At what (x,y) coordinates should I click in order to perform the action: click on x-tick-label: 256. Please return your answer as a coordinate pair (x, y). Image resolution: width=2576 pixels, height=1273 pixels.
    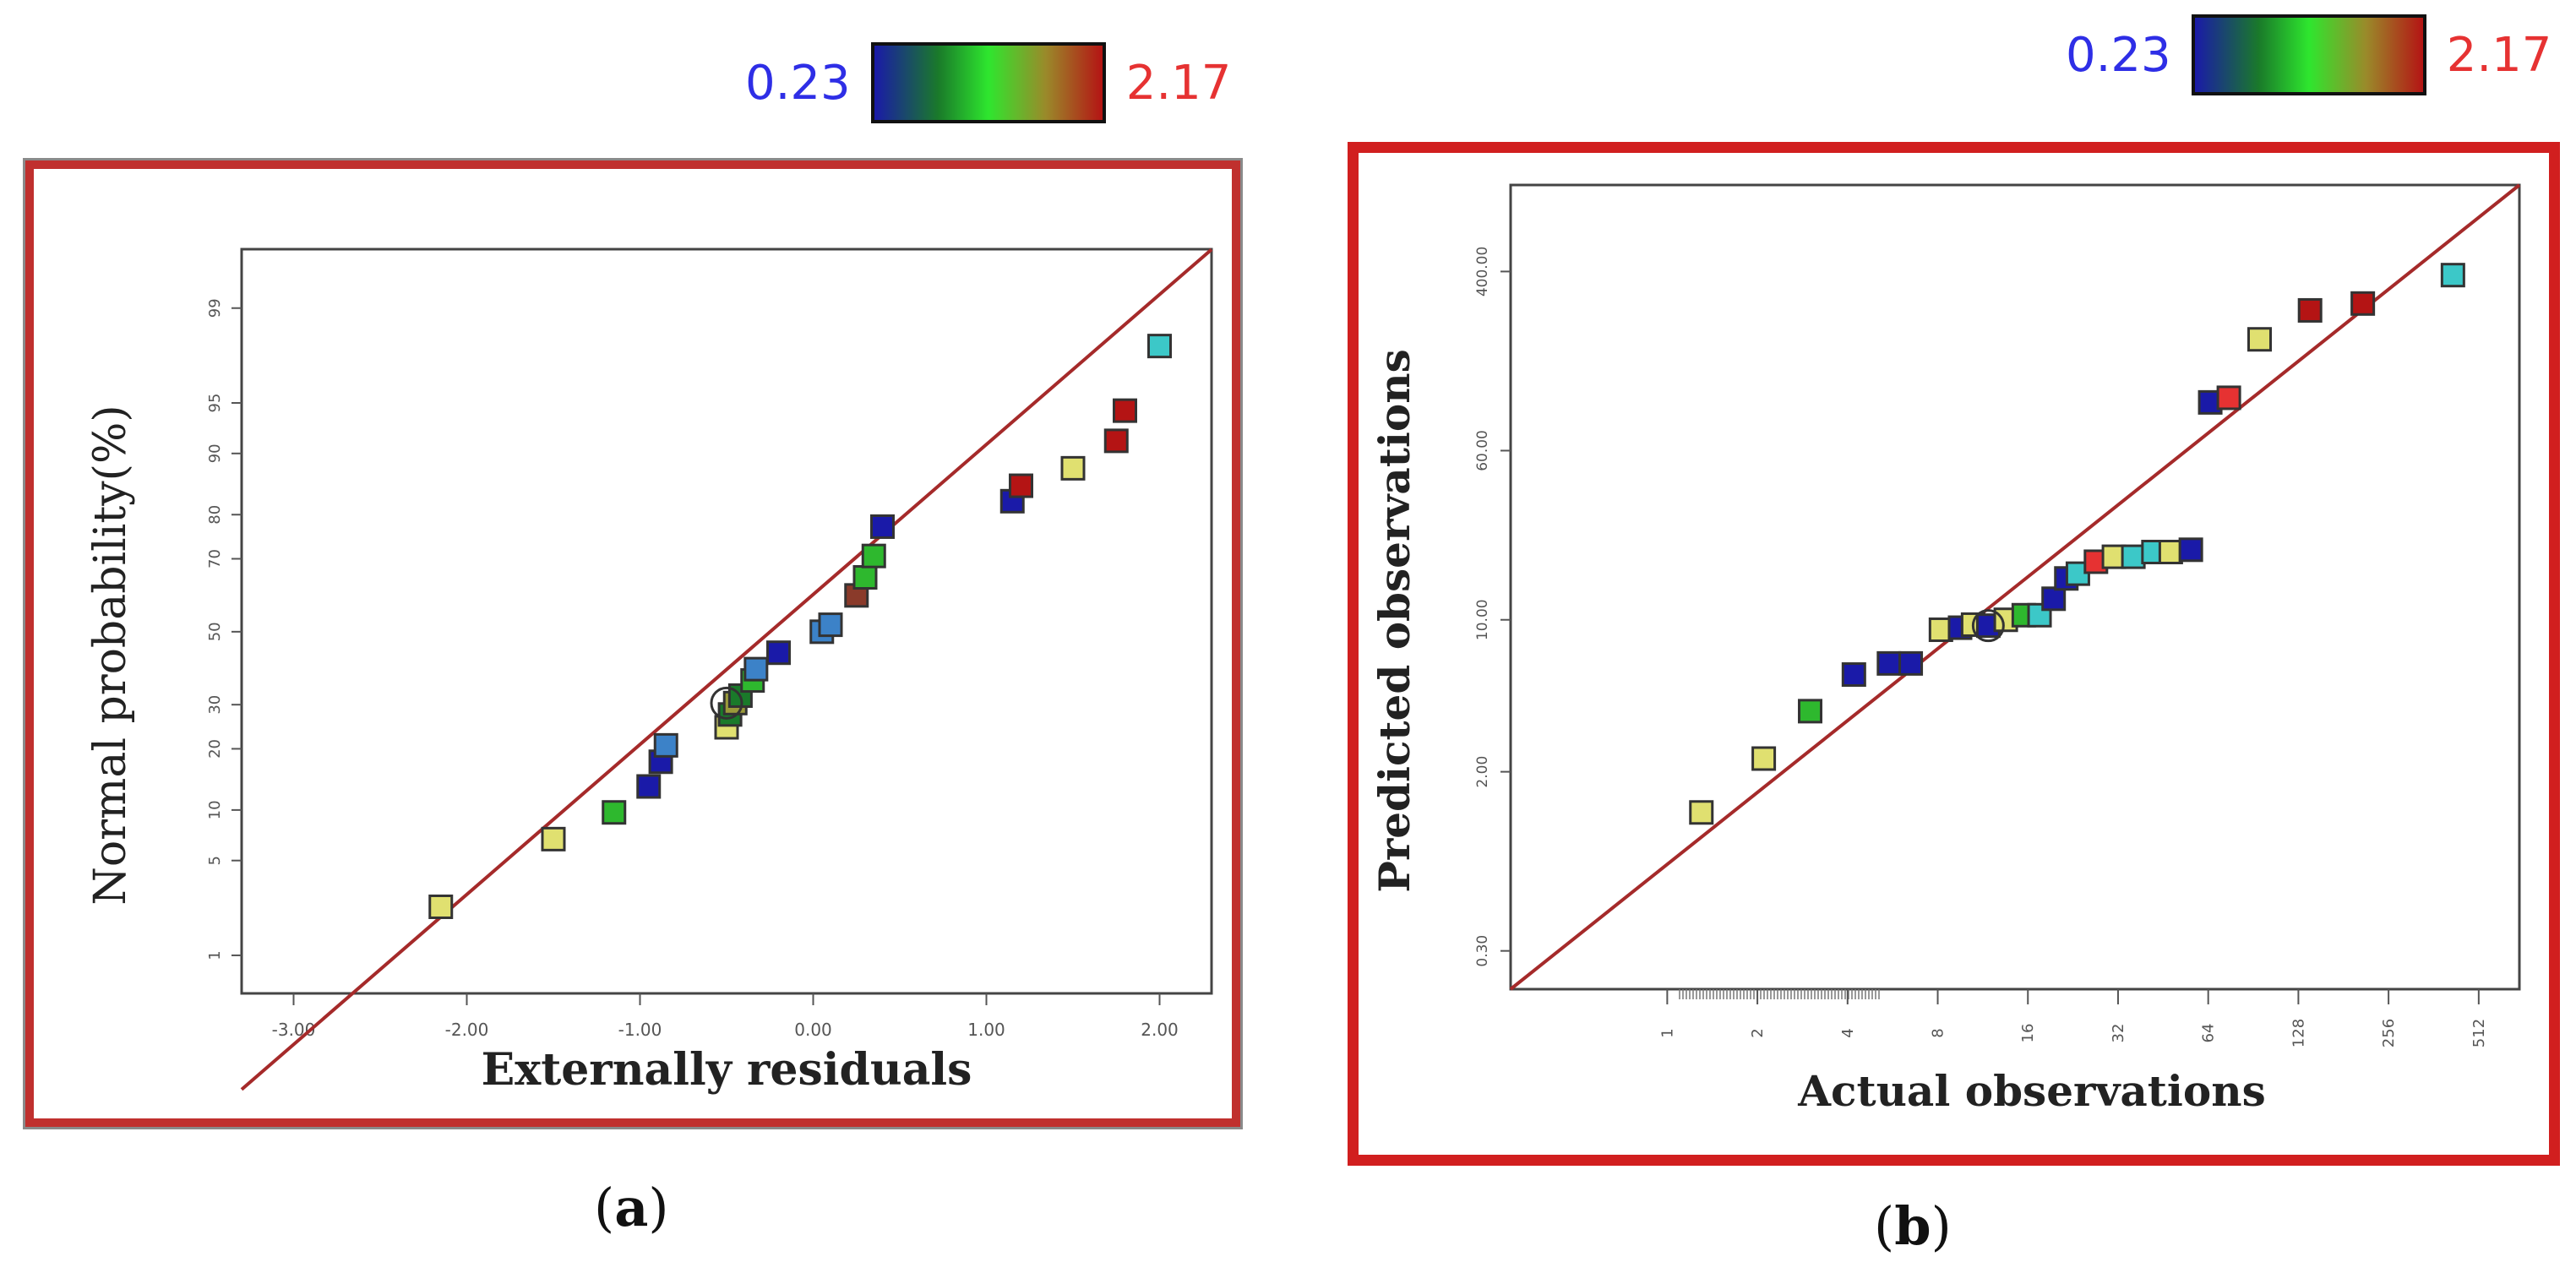
    Looking at the image, I should click on (2389, 1033).